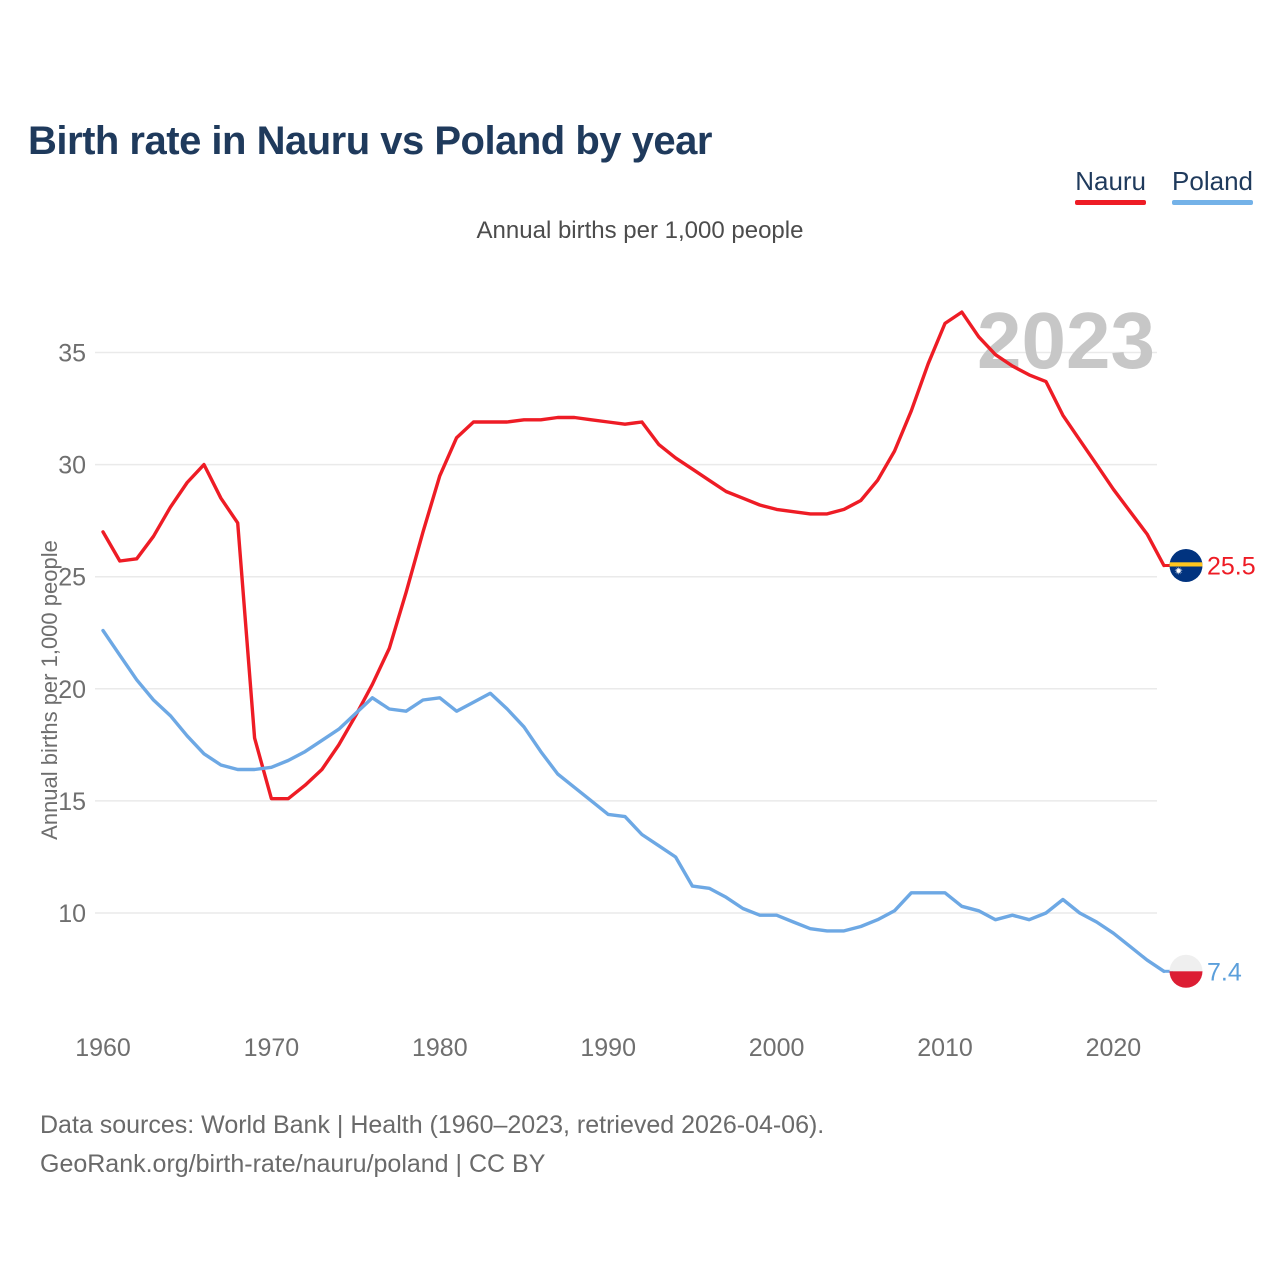 The width and height of the screenshot is (1280, 1280). I want to click on legend: Nauru Poland, so click(1164, 185).